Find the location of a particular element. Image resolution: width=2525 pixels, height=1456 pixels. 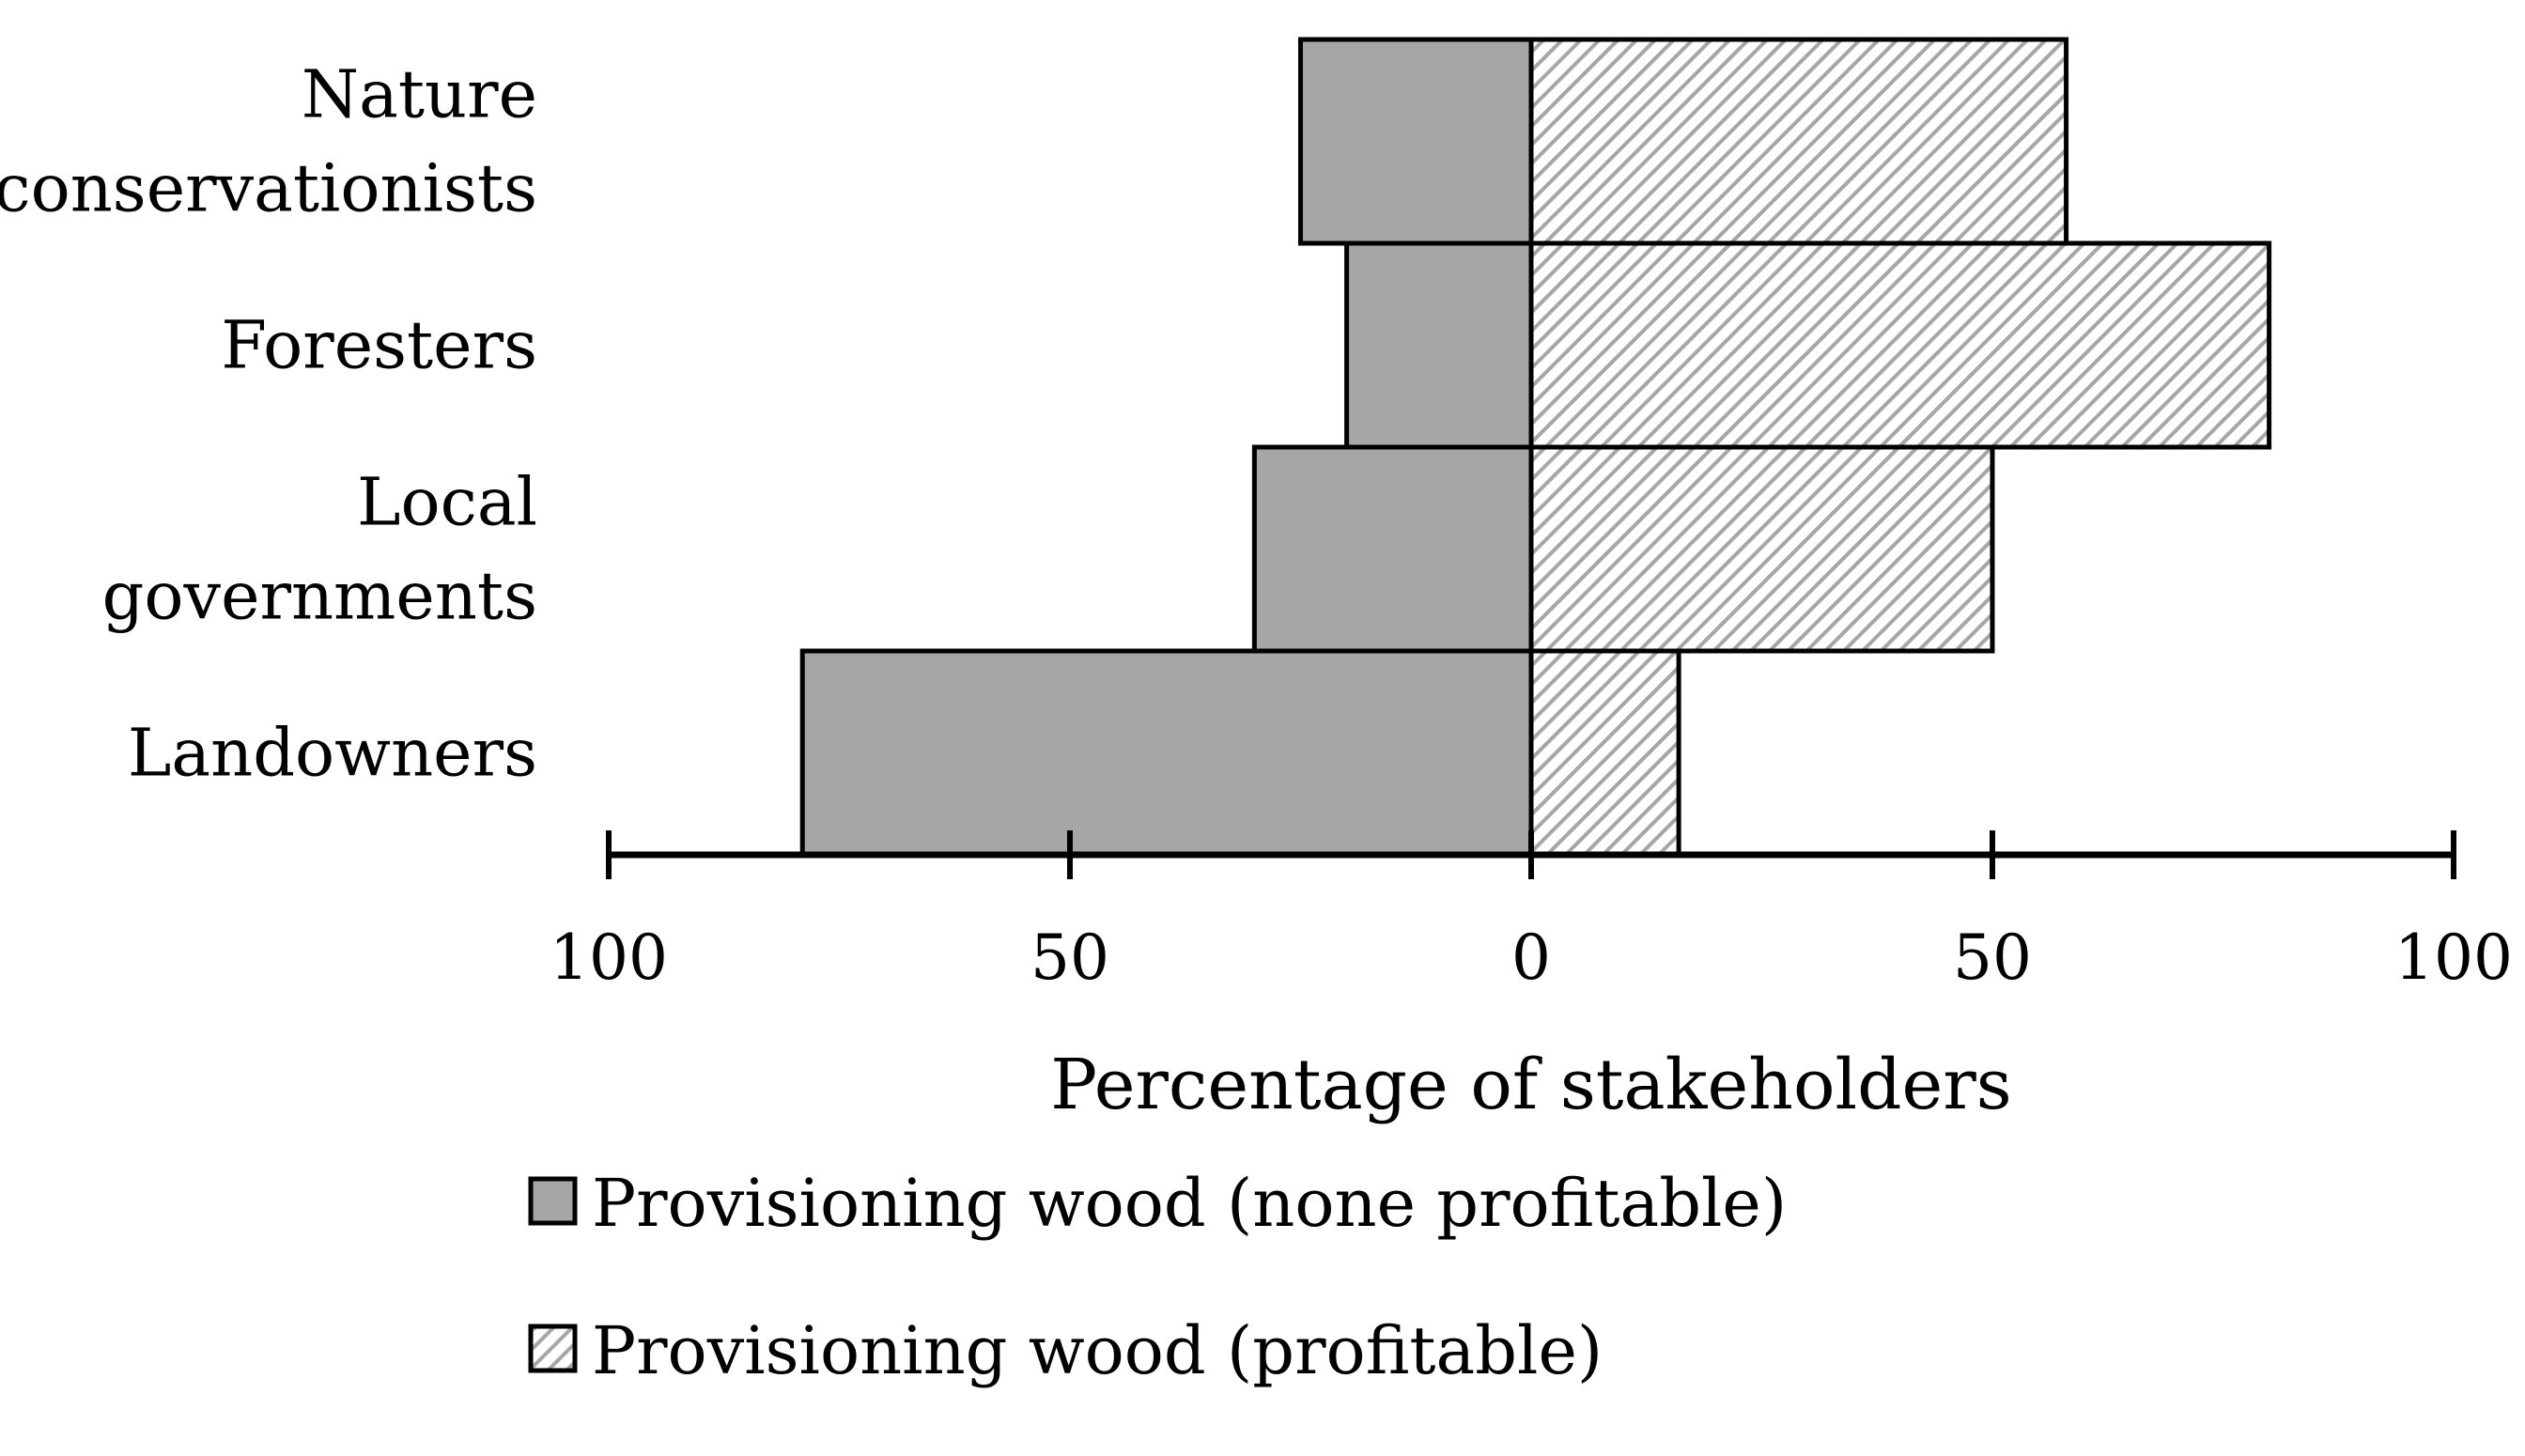

x-axis: 100 50 0 50 100 is located at coordinates (1532, 912).